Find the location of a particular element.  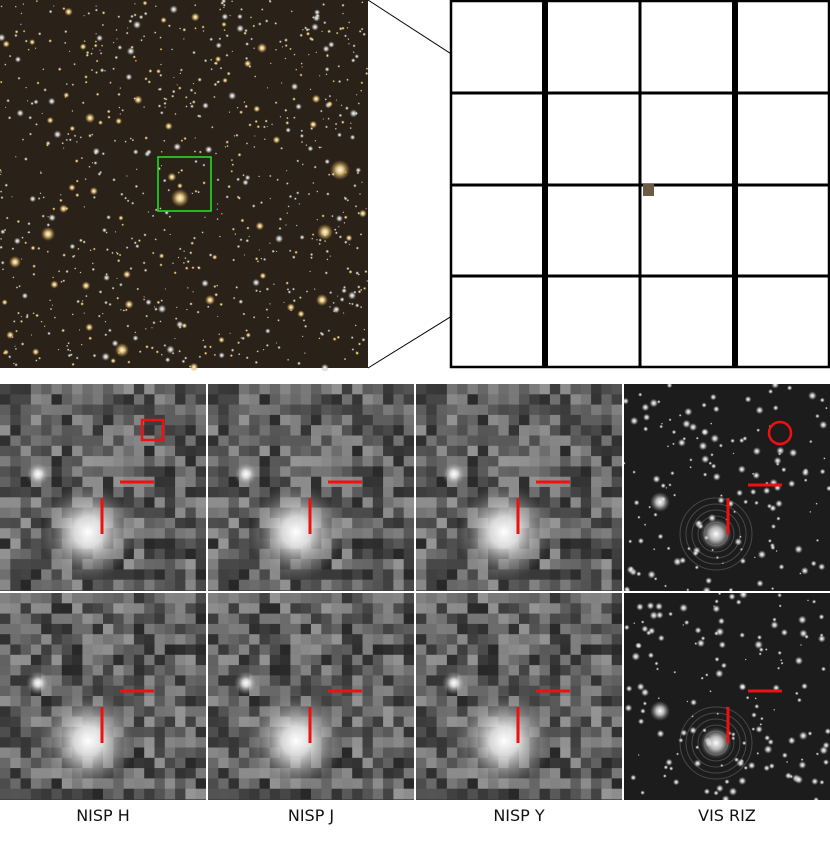

circle-marker is located at coordinates (780, 433).